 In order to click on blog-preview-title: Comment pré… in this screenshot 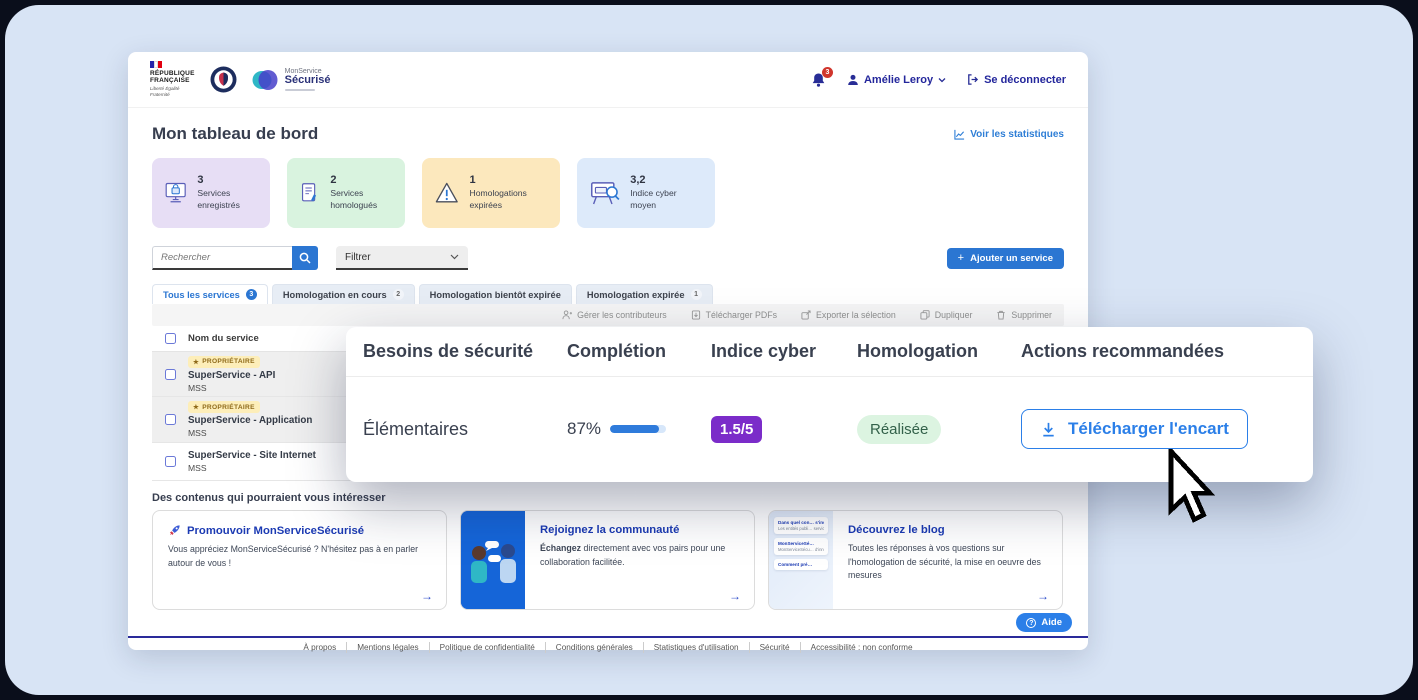, I will do `click(795, 564)`.